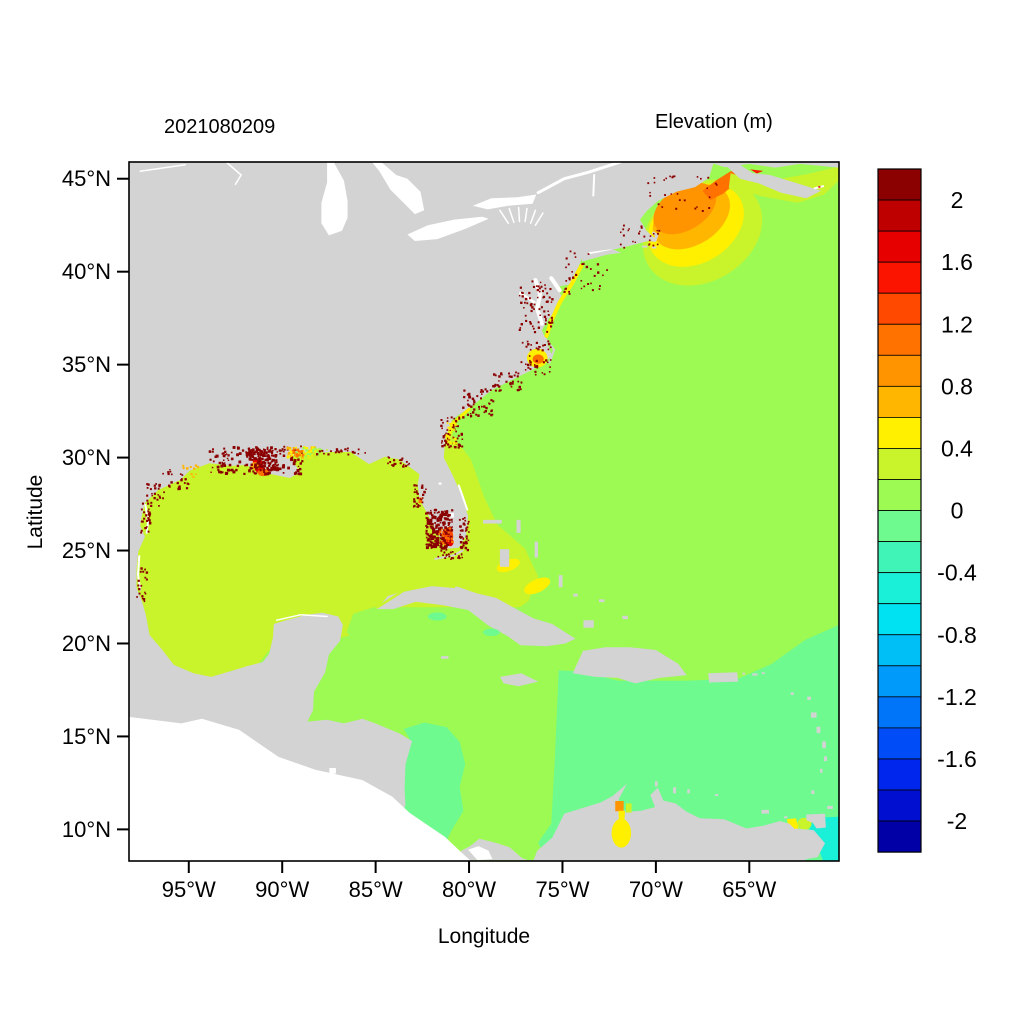 This screenshot has width=1024, height=1024. What do you see at coordinates (957, 573) in the screenshot?
I see `colorbar-tick-label: -0.4` at bounding box center [957, 573].